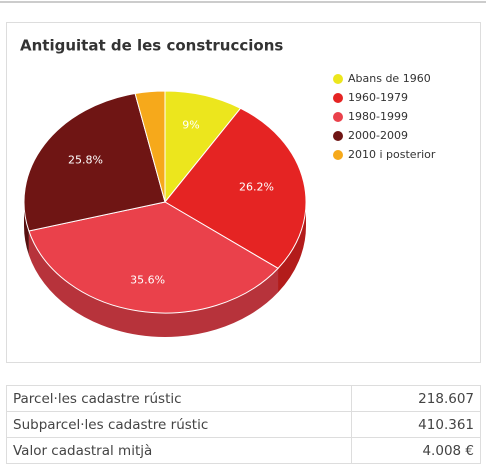 The width and height of the screenshot is (486, 471). I want to click on cell-label: Subparcel·les cadastre rústic, so click(179, 424).